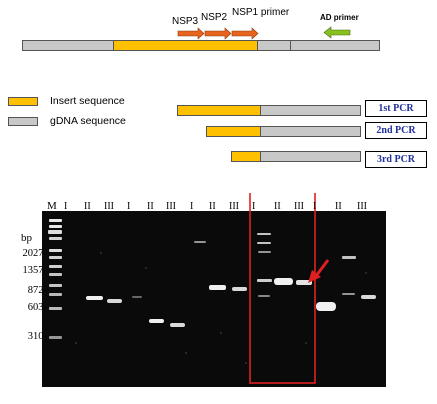 Image resolution: width=437 pixels, height=404 pixels. I want to click on nsp3-arrow-icon, so click(191, 33).